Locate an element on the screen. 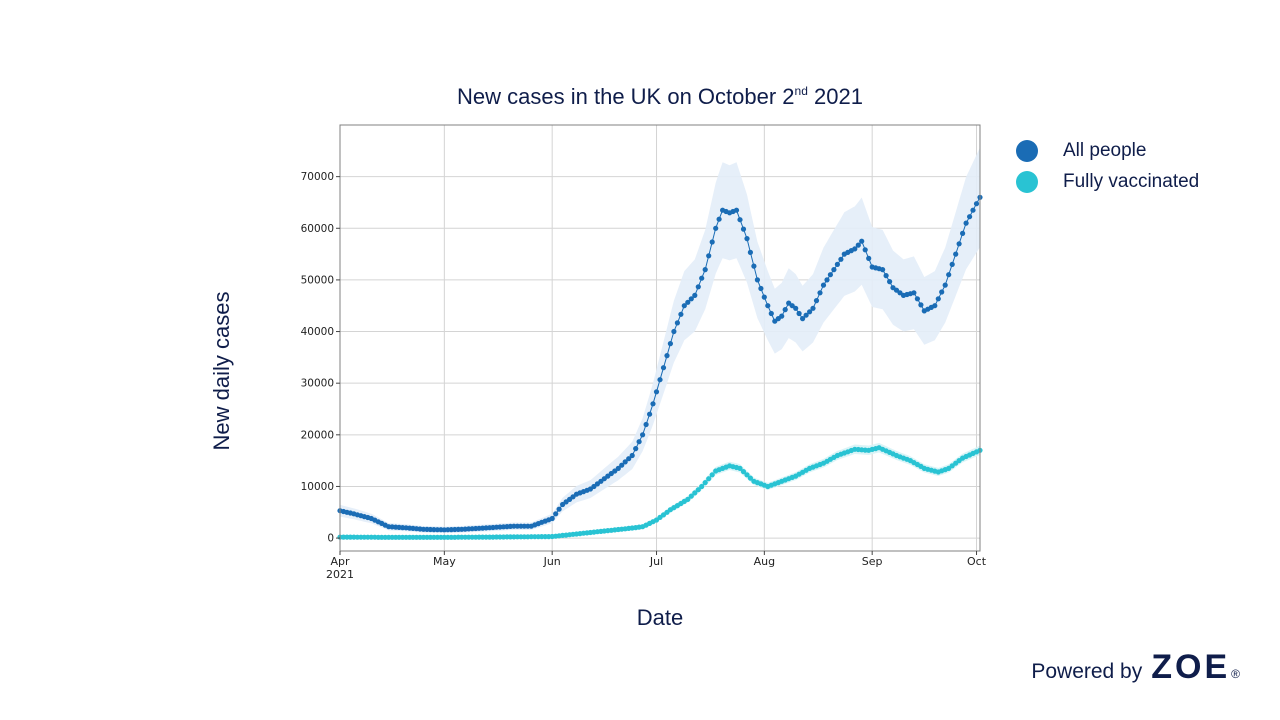 Image resolution: width=1280 pixels, height=720 pixels. powered-by-text: Powered by is located at coordinates (1087, 671).